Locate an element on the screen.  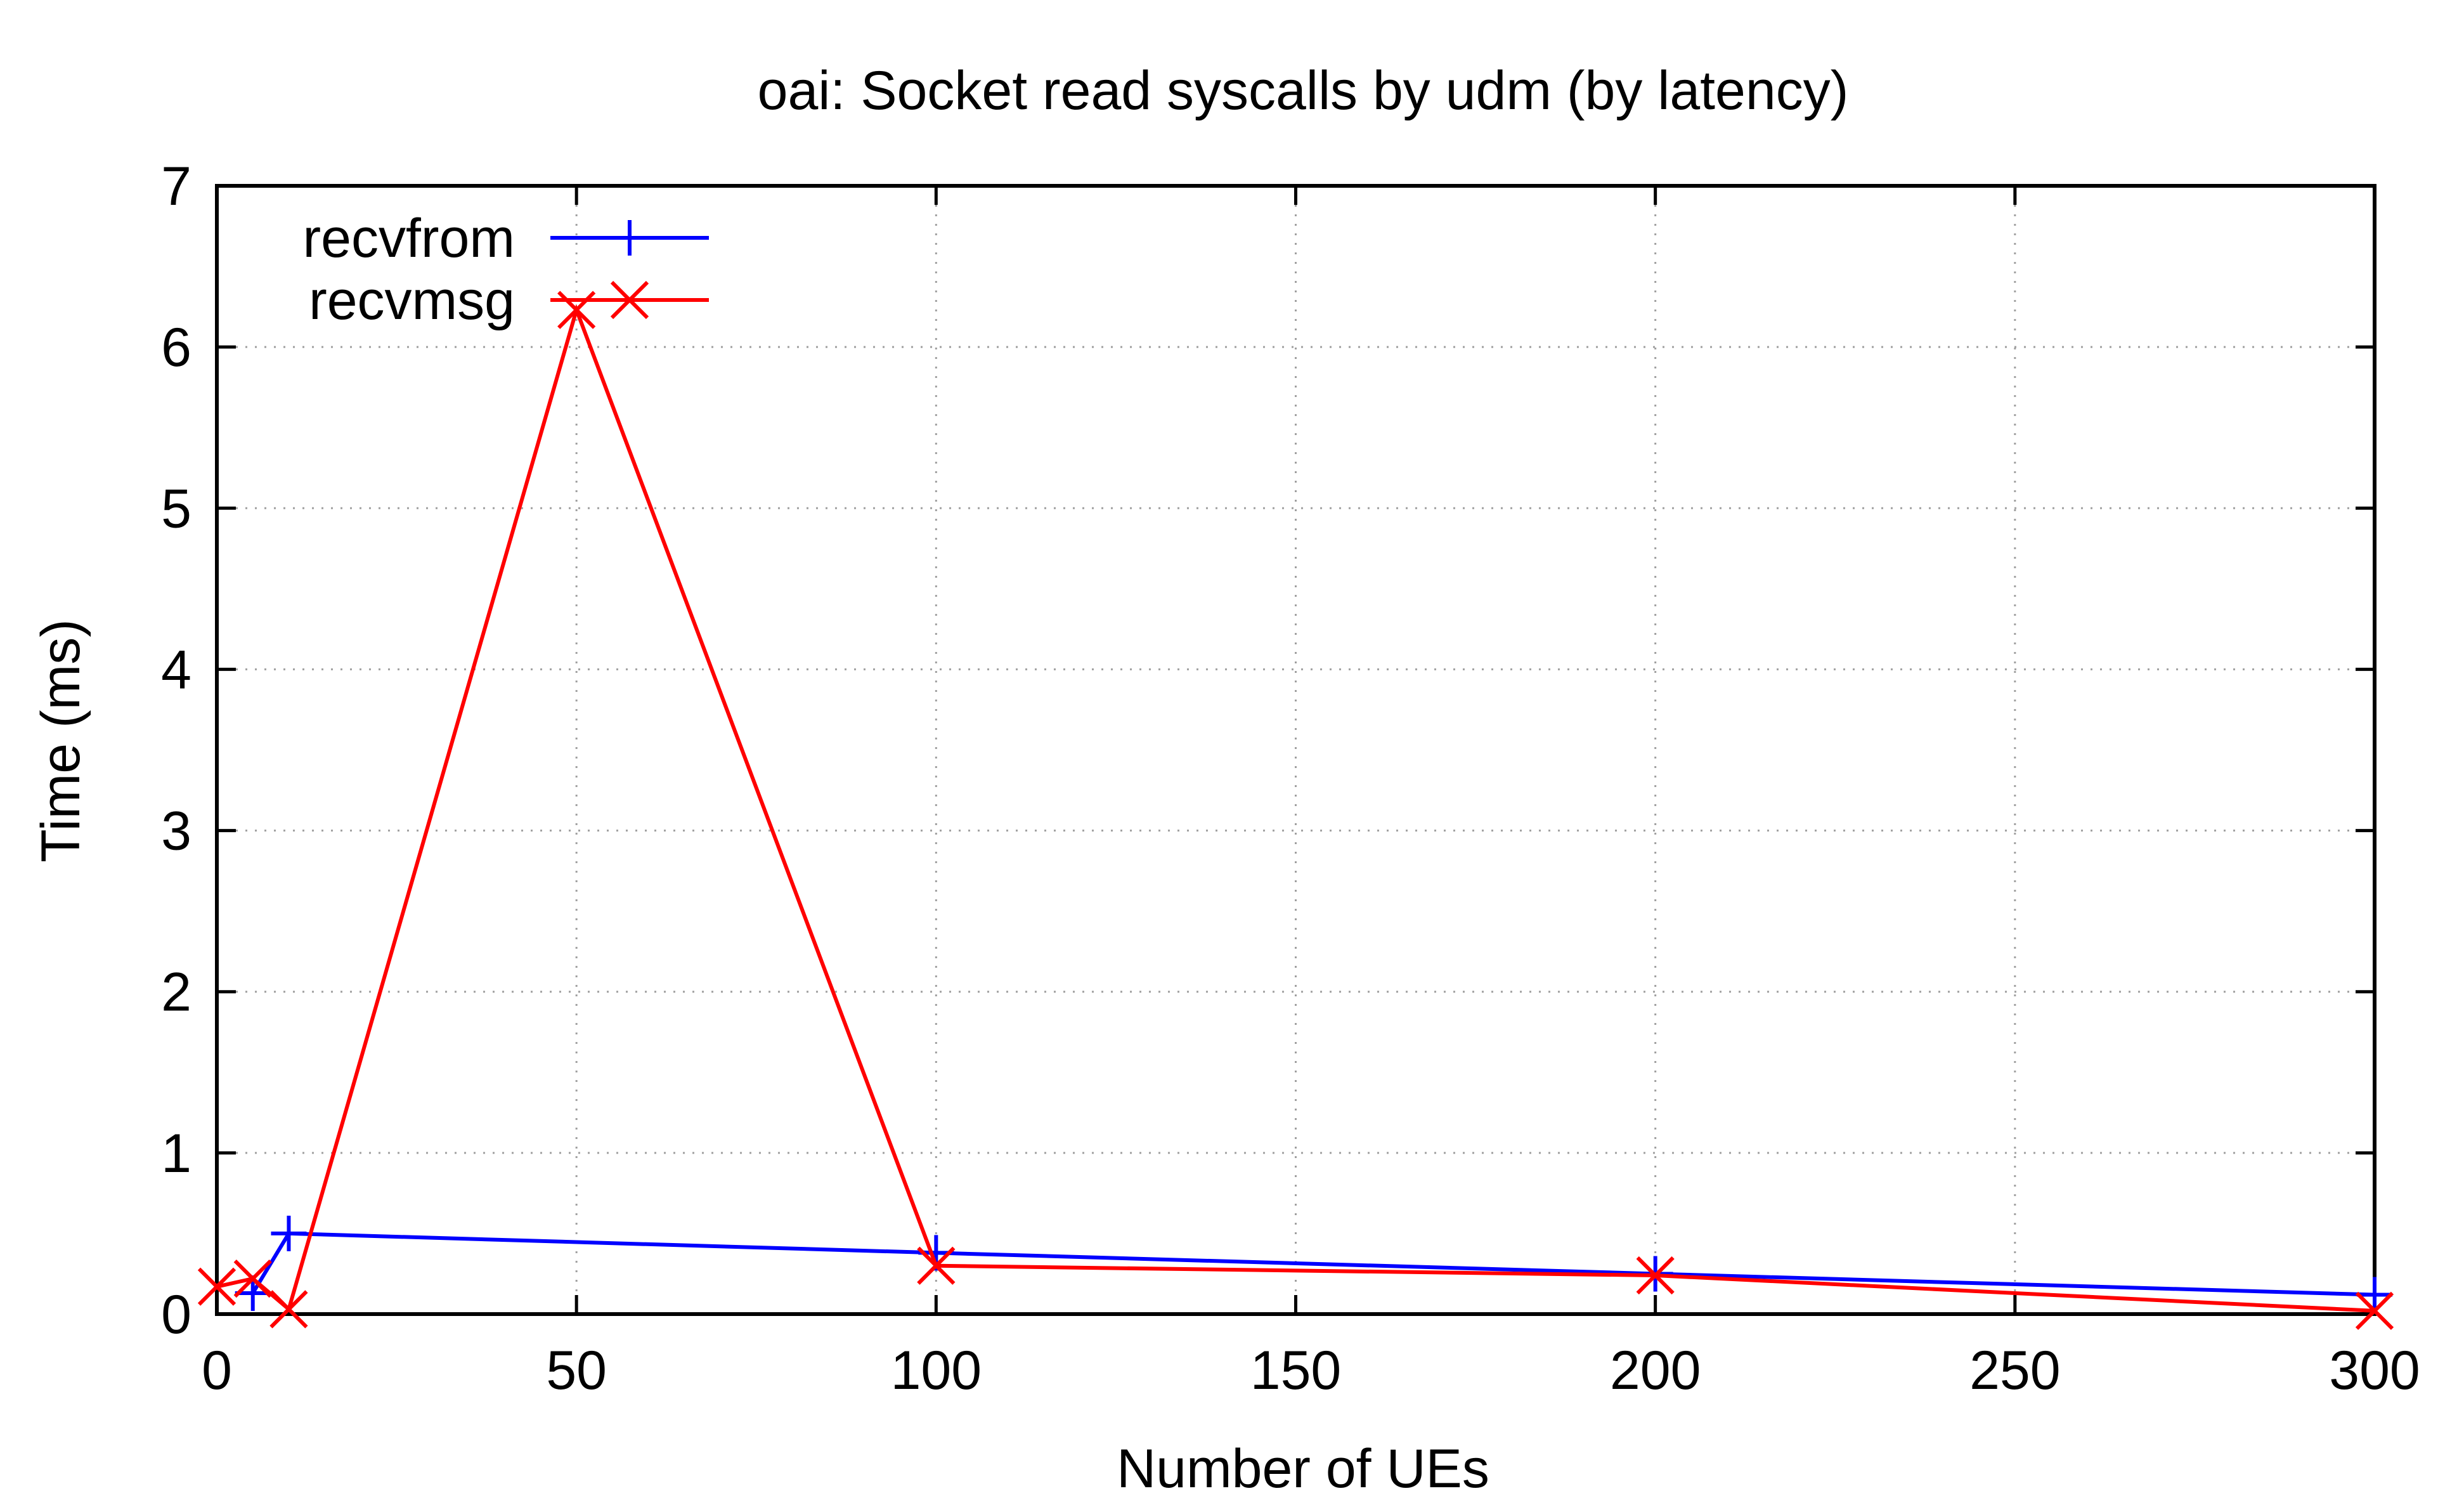
legend-label: recvmsg is located at coordinates (412, 300).